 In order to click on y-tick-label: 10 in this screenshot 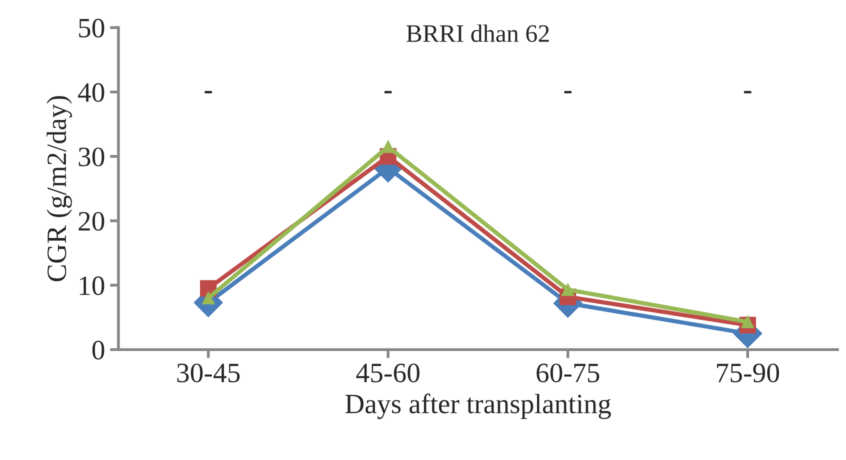, I will do `click(92, 286)`.